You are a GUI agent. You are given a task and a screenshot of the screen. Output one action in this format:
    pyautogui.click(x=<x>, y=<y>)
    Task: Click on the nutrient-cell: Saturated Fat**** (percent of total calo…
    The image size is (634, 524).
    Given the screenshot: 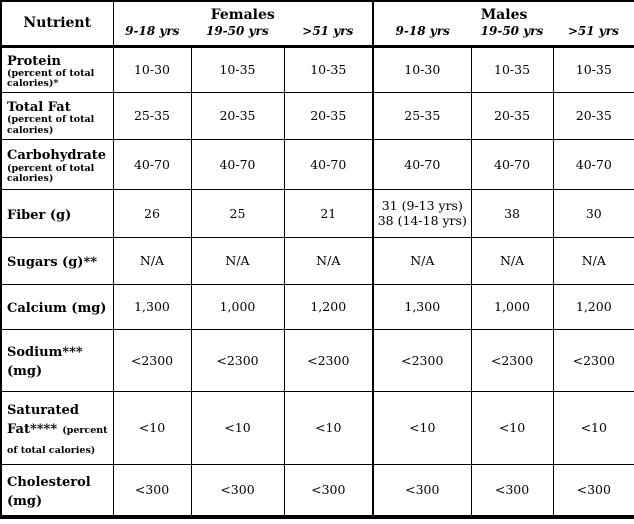 What is the action you would take?
    pyautogui.click(x=57, y=427)
    